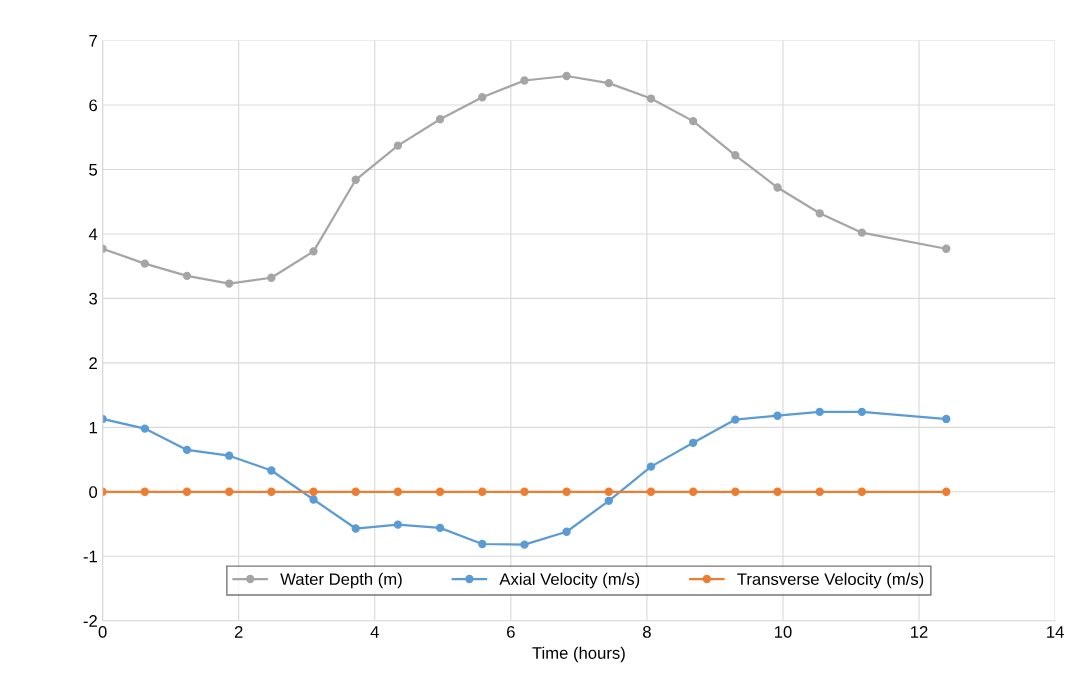  I want to click on x-tick-label: 10, so click(783, 632).